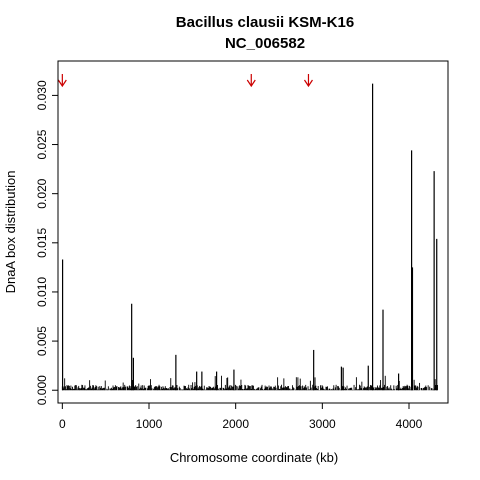  Describe the element at coordinates (42, 292) in the screenshot. I see `y-tick-label: 0.010` at that location.